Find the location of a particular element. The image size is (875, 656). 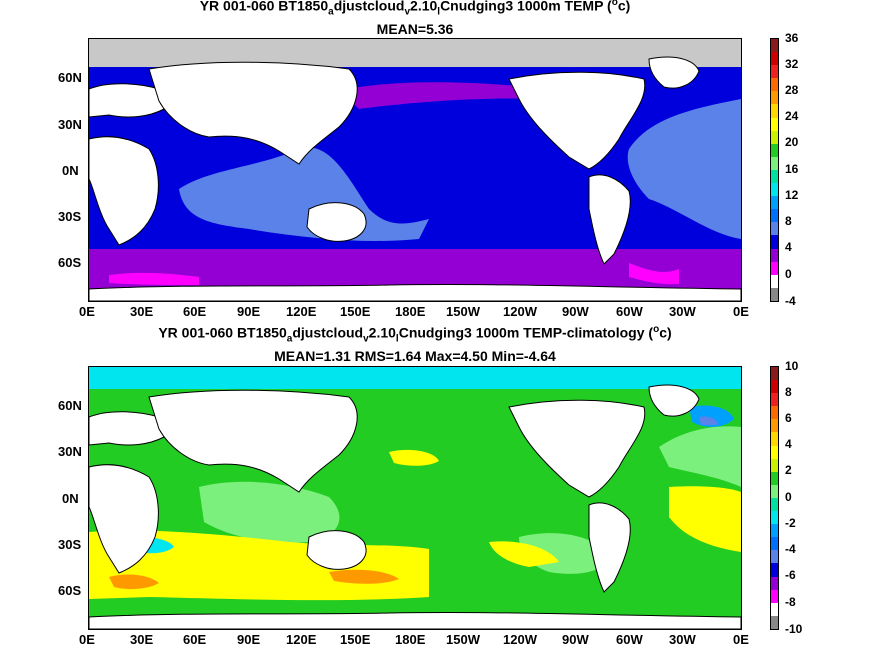

bottom-cb-label: -6 is located at coordinates (790, 575).